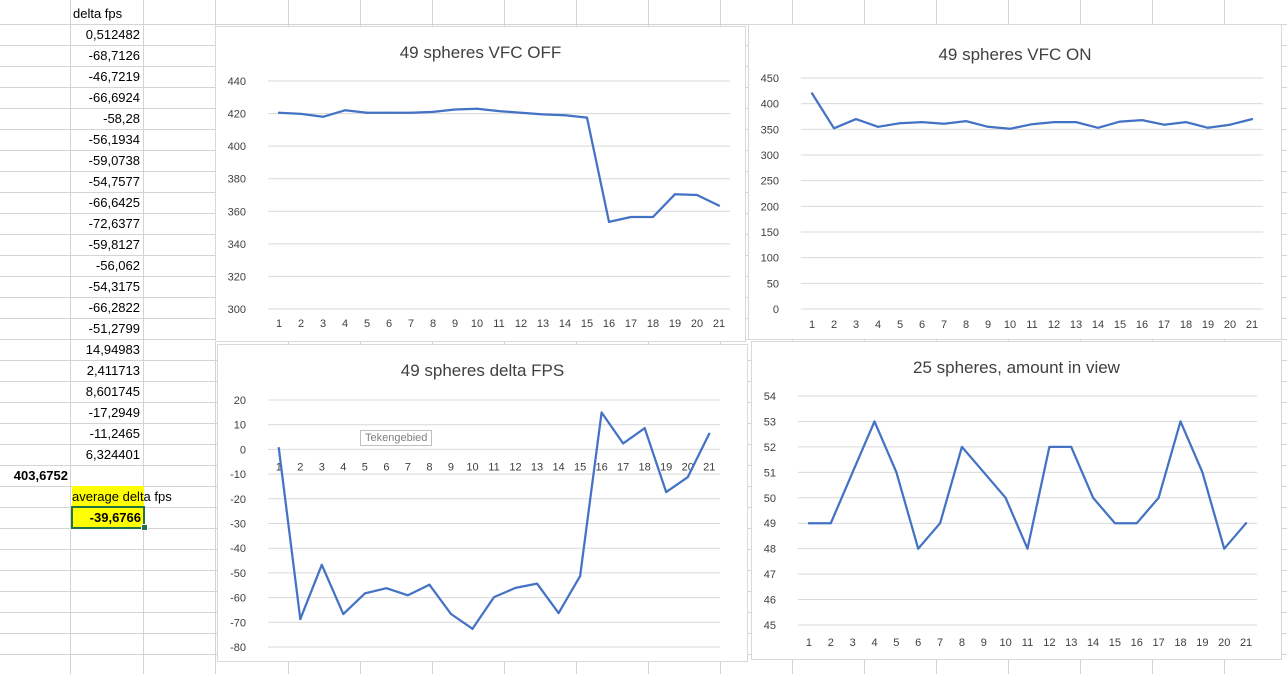  What do you see at coordinates (984, 643) in the screenshot?
I see `x-tick-label: 9` at bounding box center [984, 643].